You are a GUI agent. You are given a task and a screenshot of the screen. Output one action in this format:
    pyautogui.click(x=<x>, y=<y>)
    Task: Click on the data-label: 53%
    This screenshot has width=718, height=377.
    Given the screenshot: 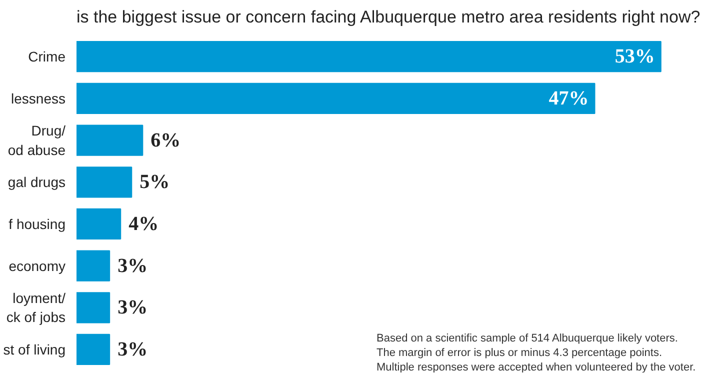 What is the action you would take?
    pyautogui.click(x=634, y=57)
    